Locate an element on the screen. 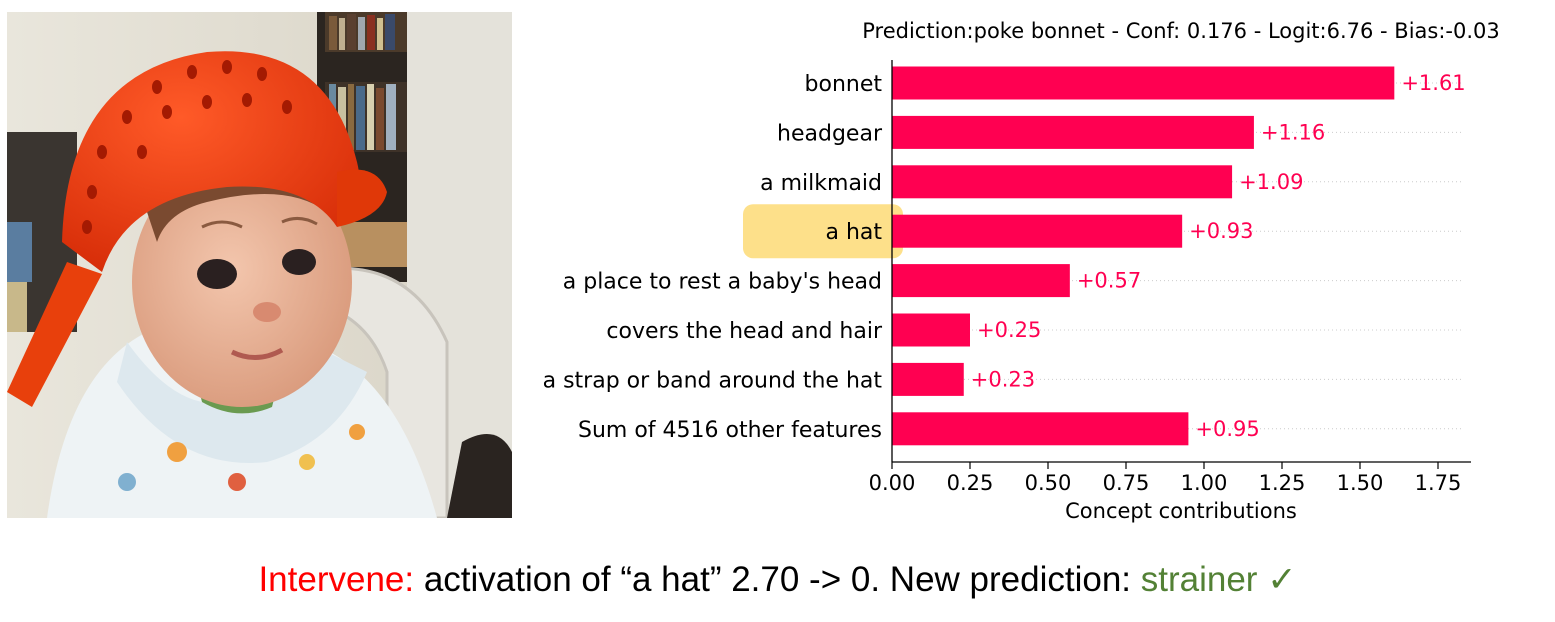 This screenshot has height=622, width=1555. category-label: bonnet is located at coordinates (844, 84).